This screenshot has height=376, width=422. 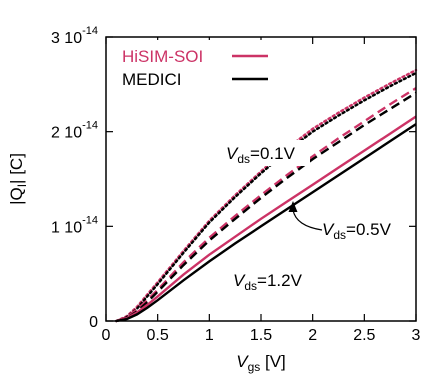 I want to click on y-tick-label: 3 10-14, so click(x=74, y=36).